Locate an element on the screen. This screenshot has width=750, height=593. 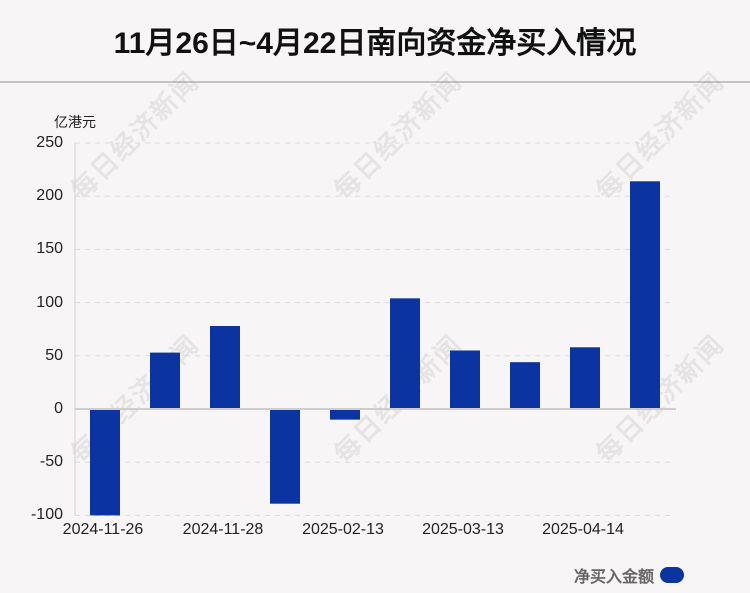
y-tick-label: 0 is located at coordinates (58, 408).